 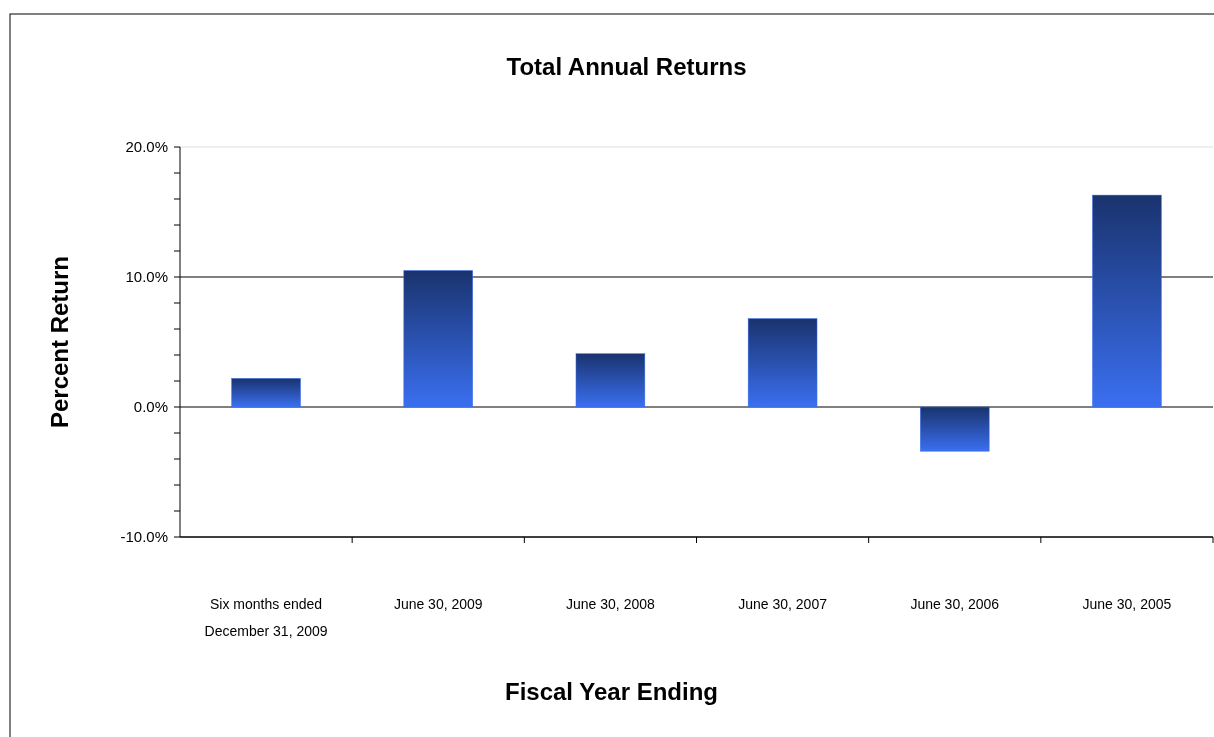 I want to click on x-tick-label: June 30, 2006, so click(x=955, y=604).